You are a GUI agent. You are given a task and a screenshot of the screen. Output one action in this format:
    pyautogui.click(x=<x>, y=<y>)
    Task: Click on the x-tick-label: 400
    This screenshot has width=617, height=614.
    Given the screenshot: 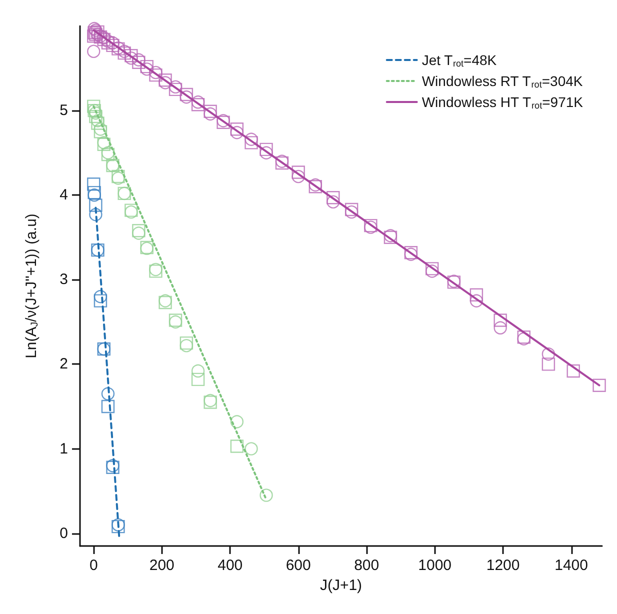 What is the action you would take?
    pyautogui.click(x=230, y=565)
    